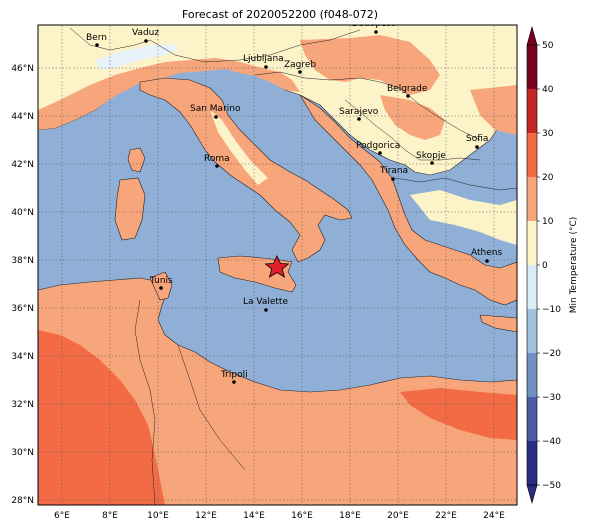 The width and height of the screenshot is (592, 529). Describe the element at coordinates (548, 222) in the screenshot. I see `colorbar-tick-label: 10` at that location.